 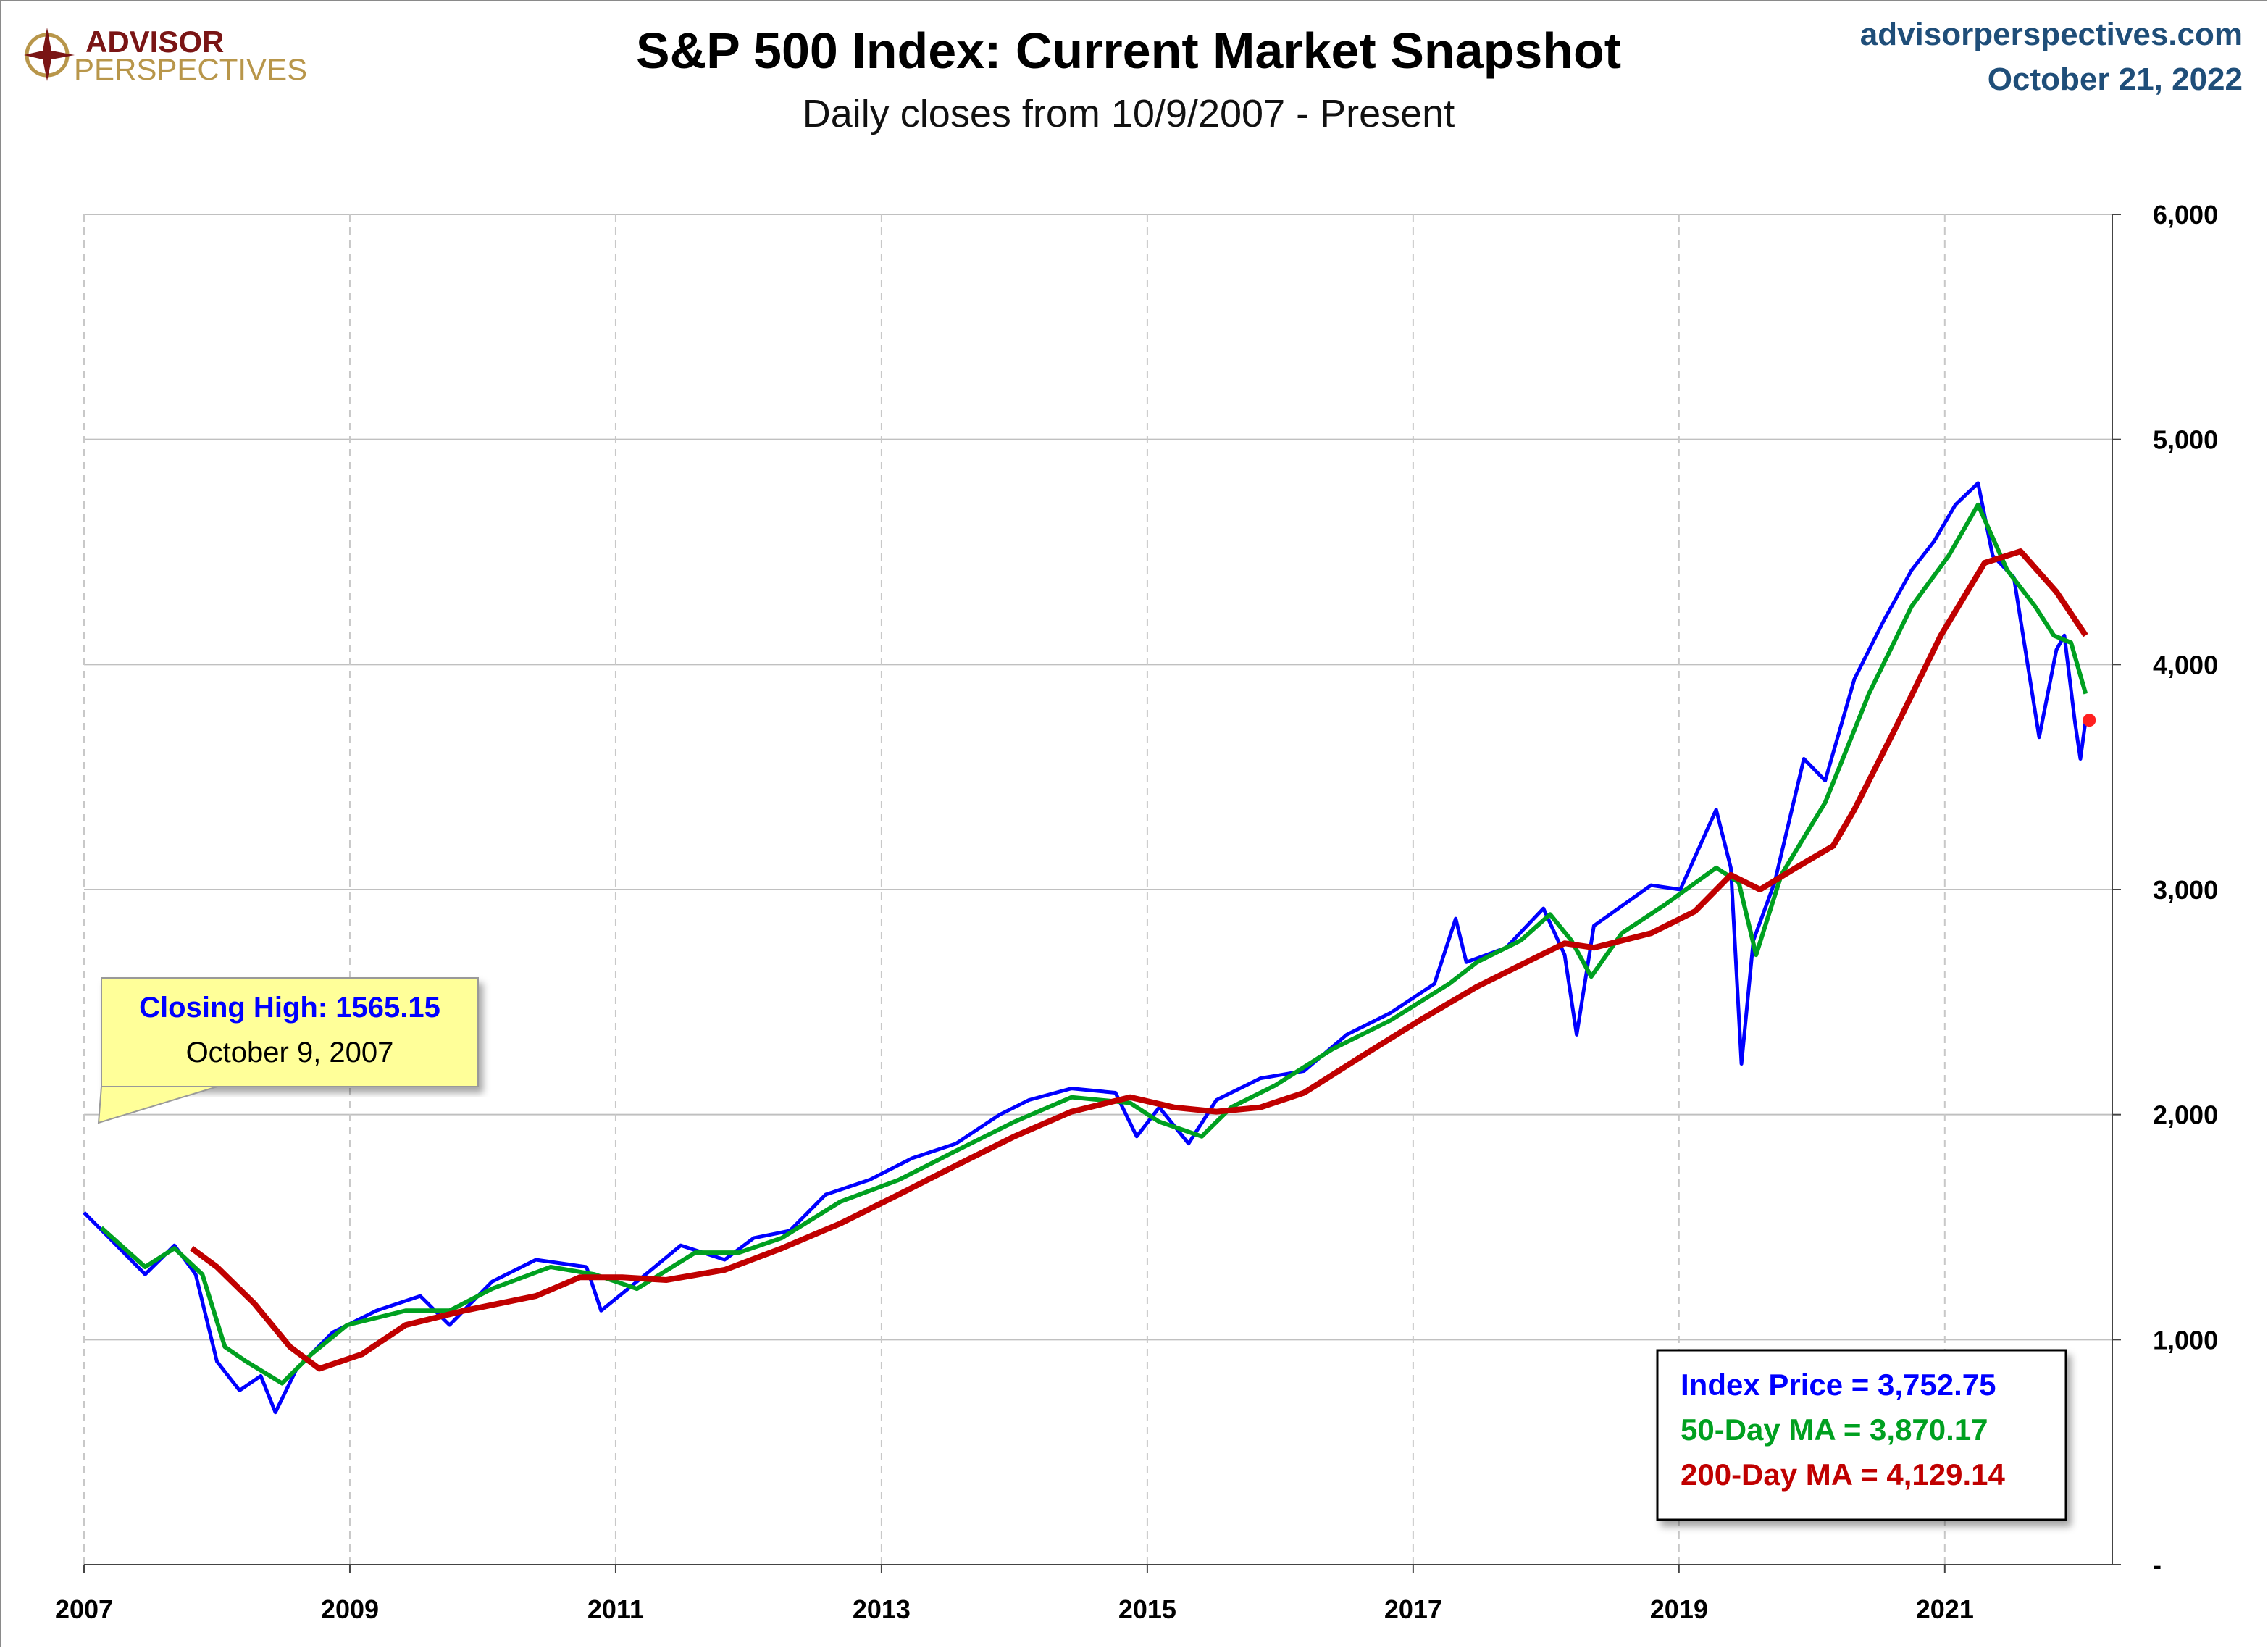 What do you see at coordinates (350, 1609) in the screenshot?
I see `x-tick-label: 2009` at bounding box center [350, 1609].